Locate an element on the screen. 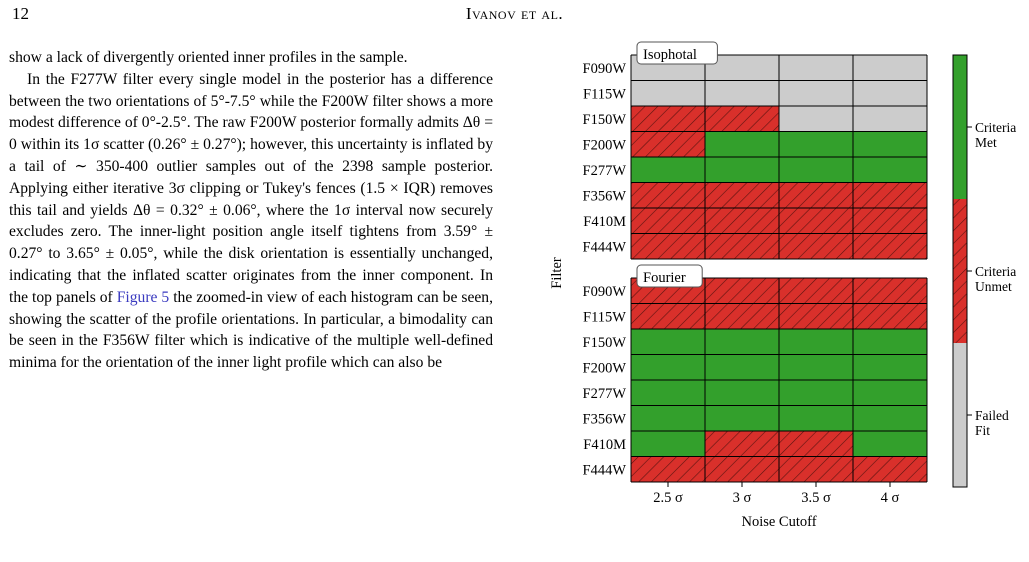  cell-isophotal-f115w-col2 is located at coordinates (742, 93).